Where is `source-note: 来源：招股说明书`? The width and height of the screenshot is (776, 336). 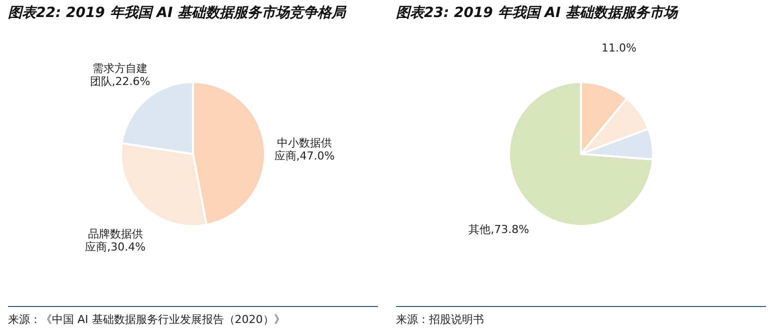 source-note: 来源：招股说明书 is located at coordinates (581, 316).